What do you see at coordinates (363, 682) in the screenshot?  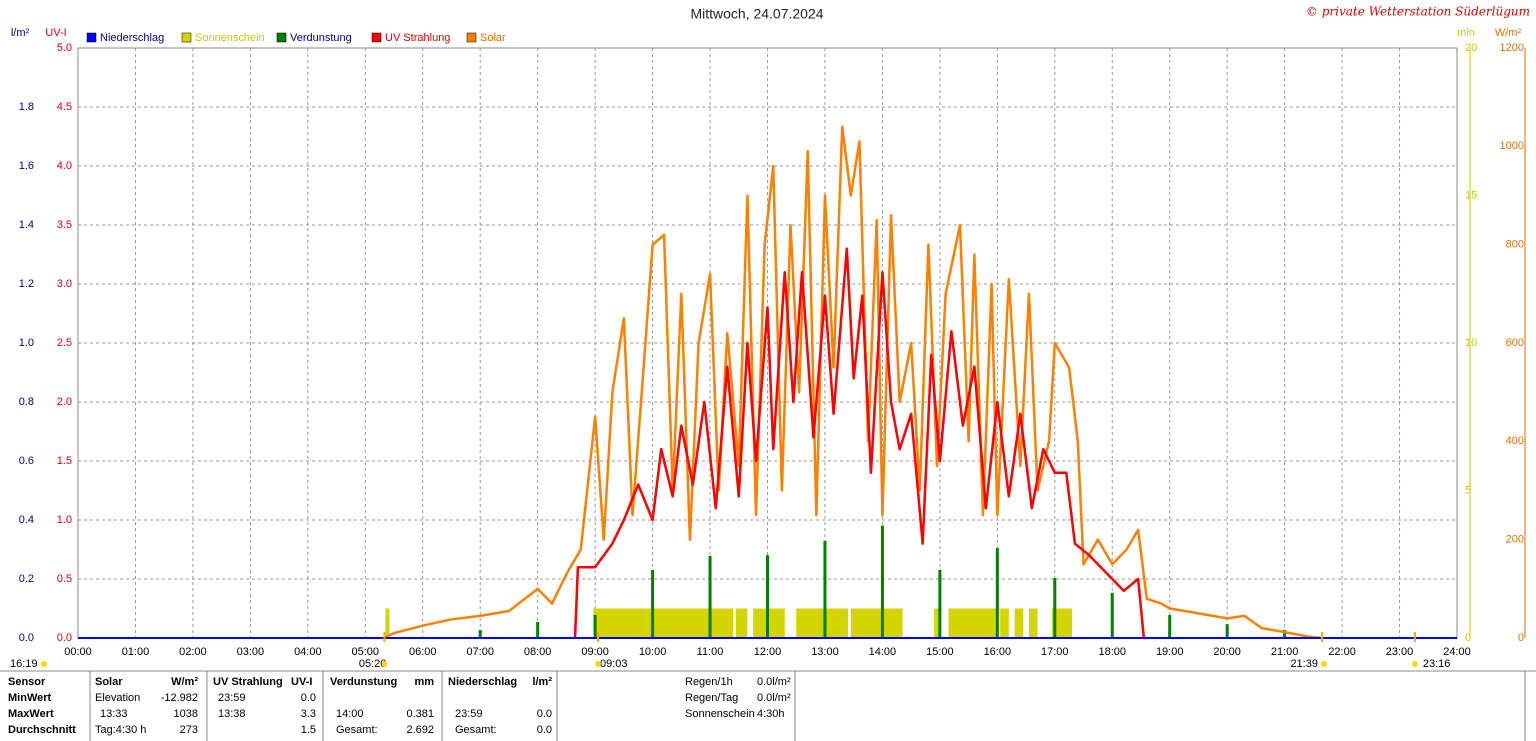 I see `table-header: Verdunstung` at bounding box center [363, 682].